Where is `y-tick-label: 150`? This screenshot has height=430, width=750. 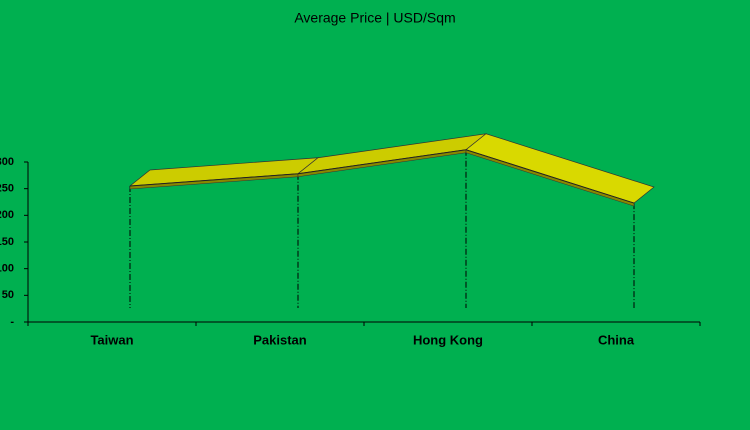
y-tick-label: 150 is located at coordinates (7, 242).